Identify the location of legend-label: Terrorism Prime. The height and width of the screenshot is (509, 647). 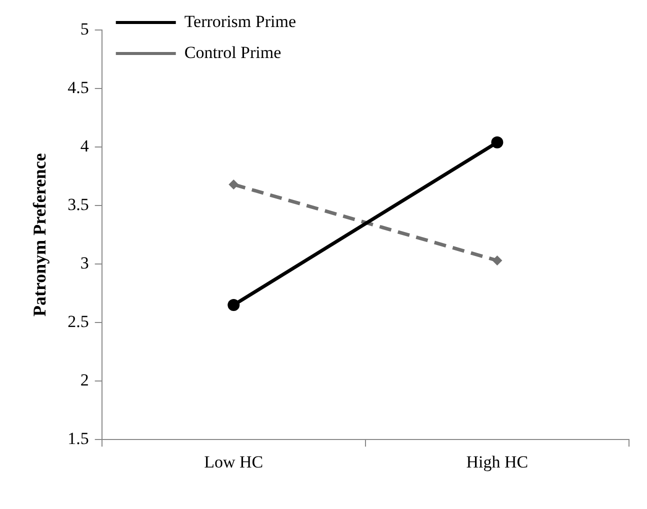
(240, 21).